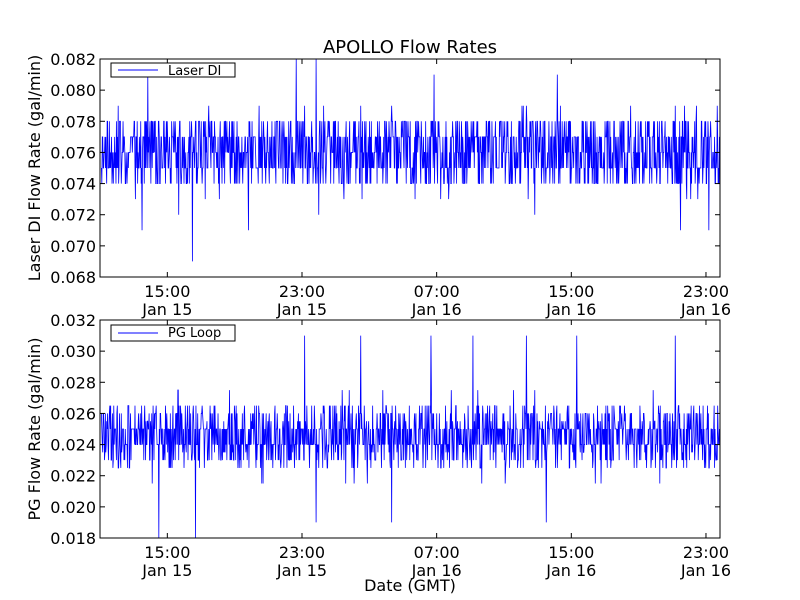 This screenshot has height=600, width=800. Describe the element at coordinates (73, 445) in the screenshot. I see `pg-loop-y-tick-label: 0.024` at that location.